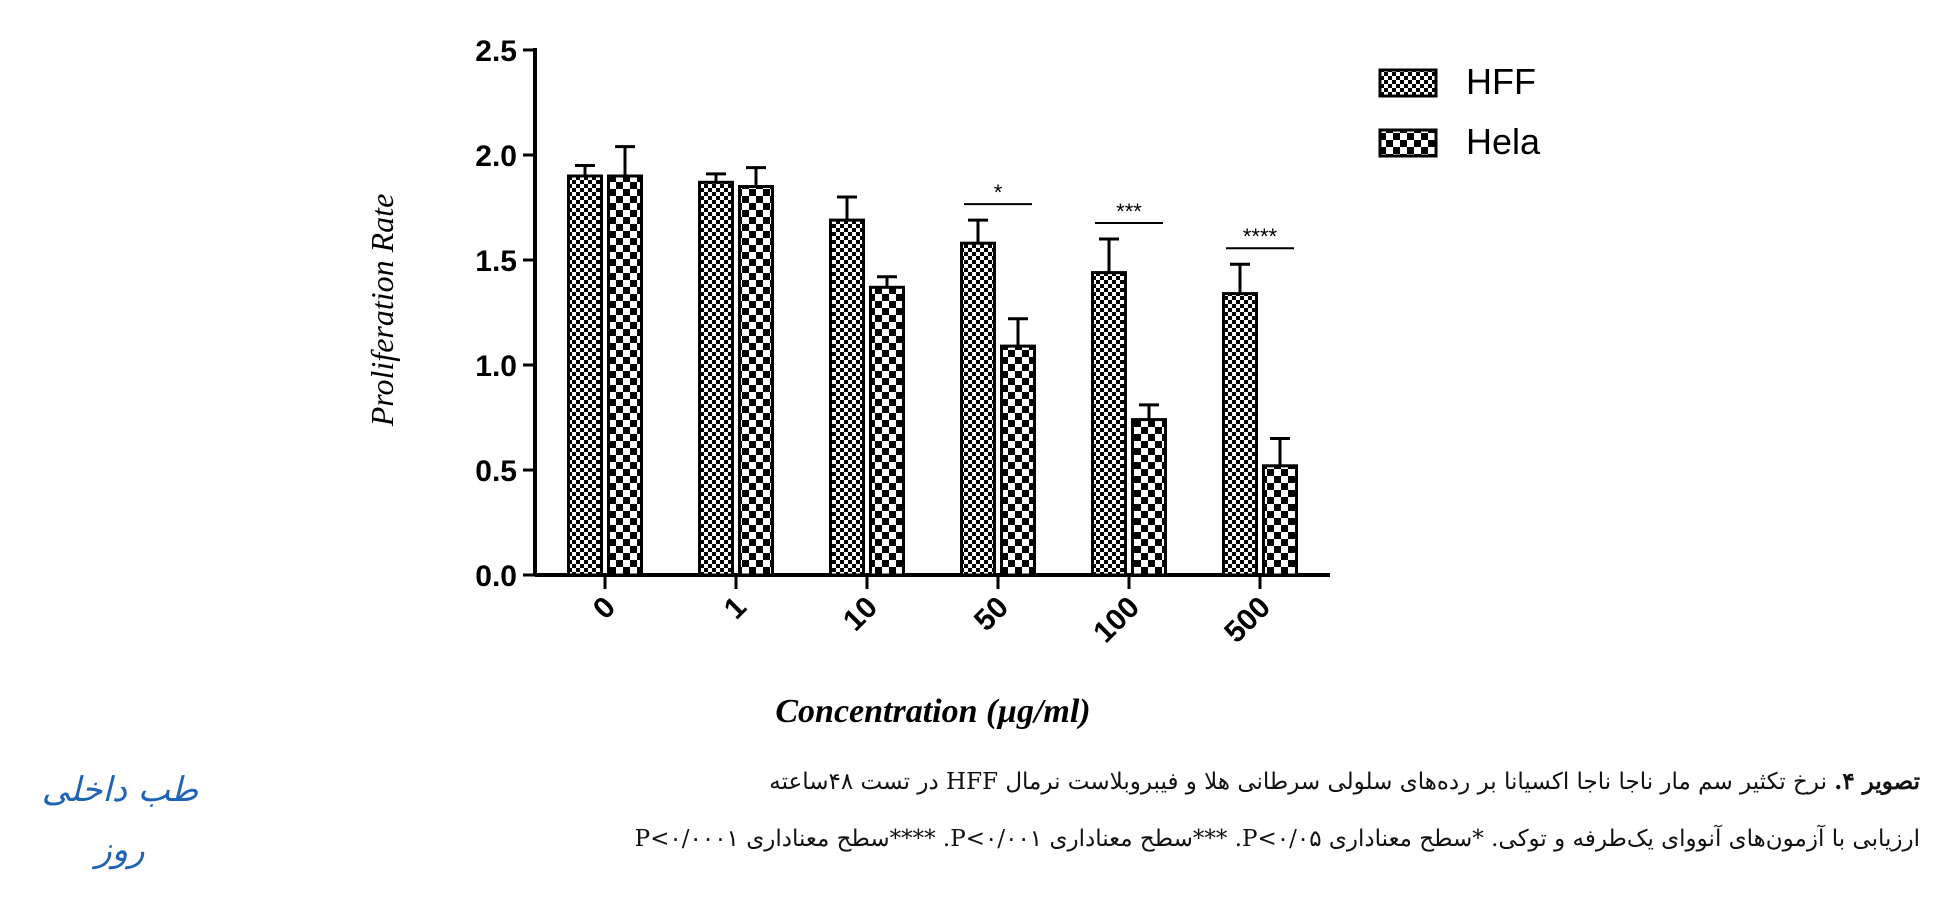 This screenshot has height=905, width=1944. I want to click on y-axis-label: Proliferation Rate, so click(382, 311).